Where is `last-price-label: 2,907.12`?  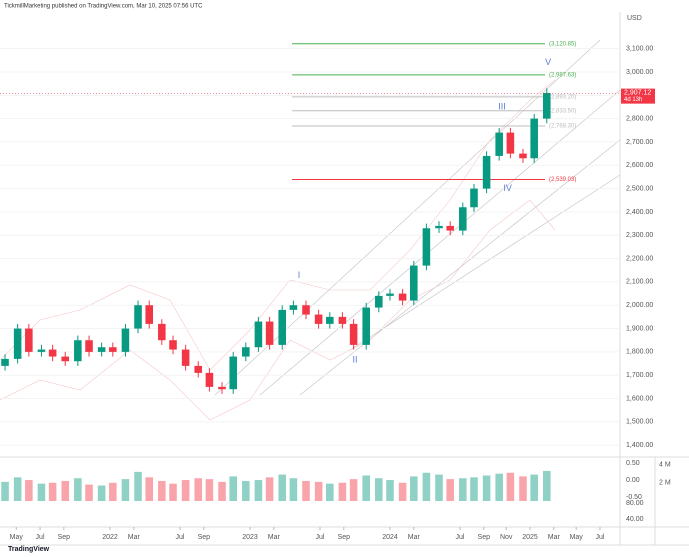 last-price-label: 2,907.12 is located at coordinates (637, 92).